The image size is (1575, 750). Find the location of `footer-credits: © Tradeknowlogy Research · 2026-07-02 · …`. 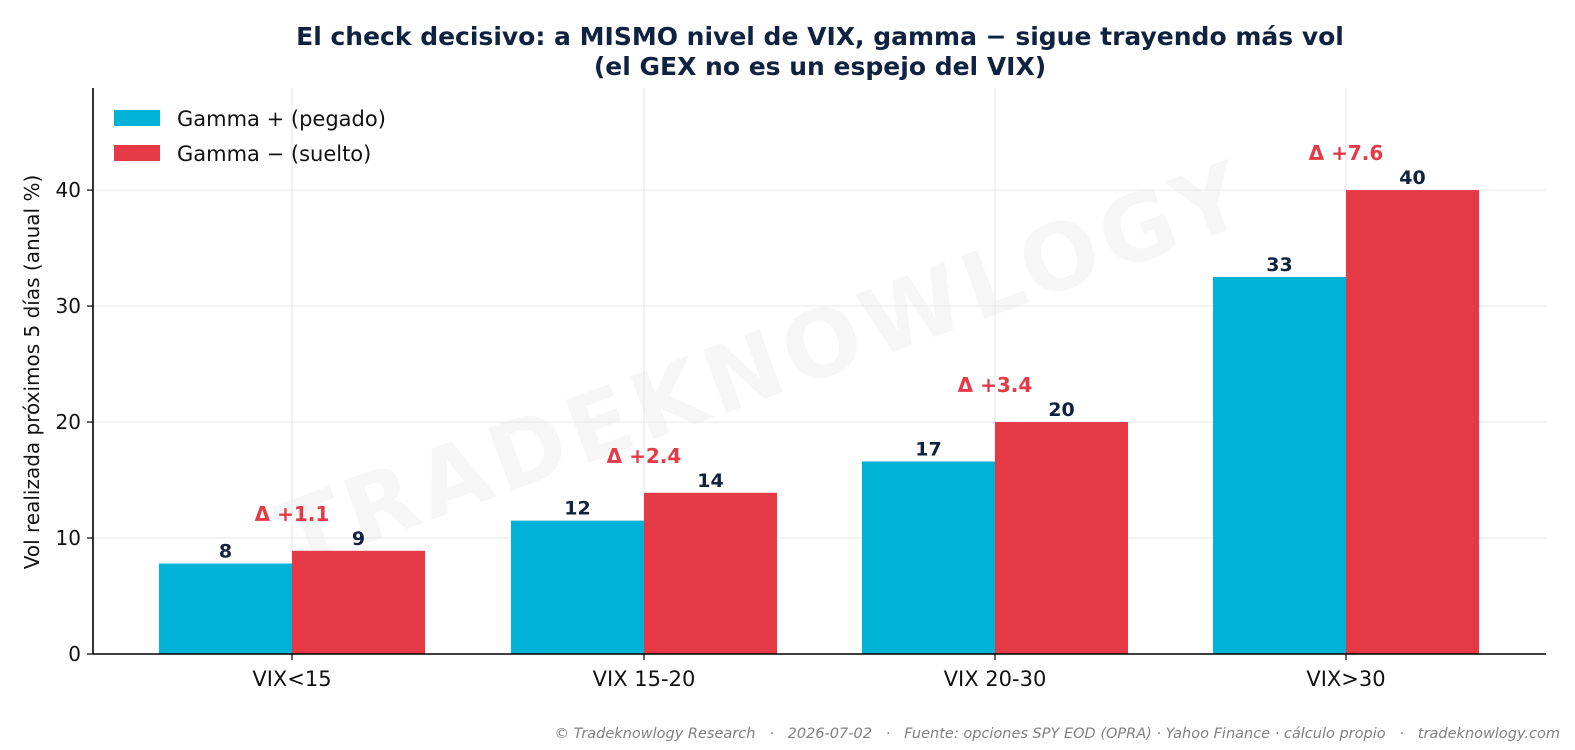

footer-credits: © Tradeknowlogy Research · 2026-07-02 · … is located at coordinates (1057, 734).